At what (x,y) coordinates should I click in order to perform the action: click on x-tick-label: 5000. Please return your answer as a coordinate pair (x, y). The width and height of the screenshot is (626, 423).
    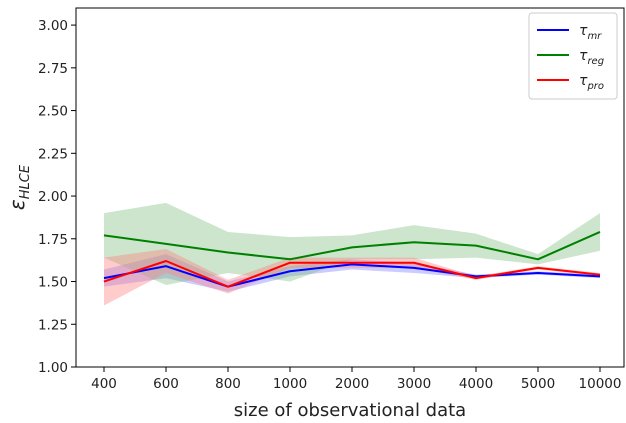
    Looking at the image, I should click on (538, 384).